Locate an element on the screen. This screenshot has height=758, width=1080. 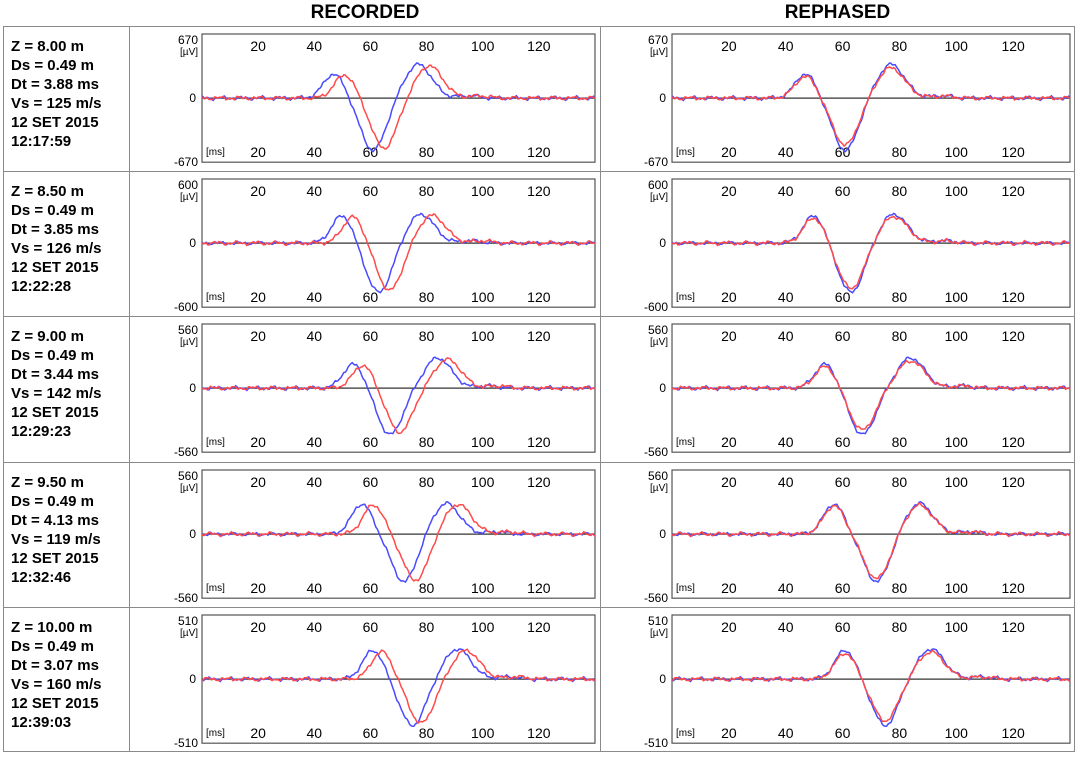
info-line: Z = 8.50 m is located at coordinates (47, 192).